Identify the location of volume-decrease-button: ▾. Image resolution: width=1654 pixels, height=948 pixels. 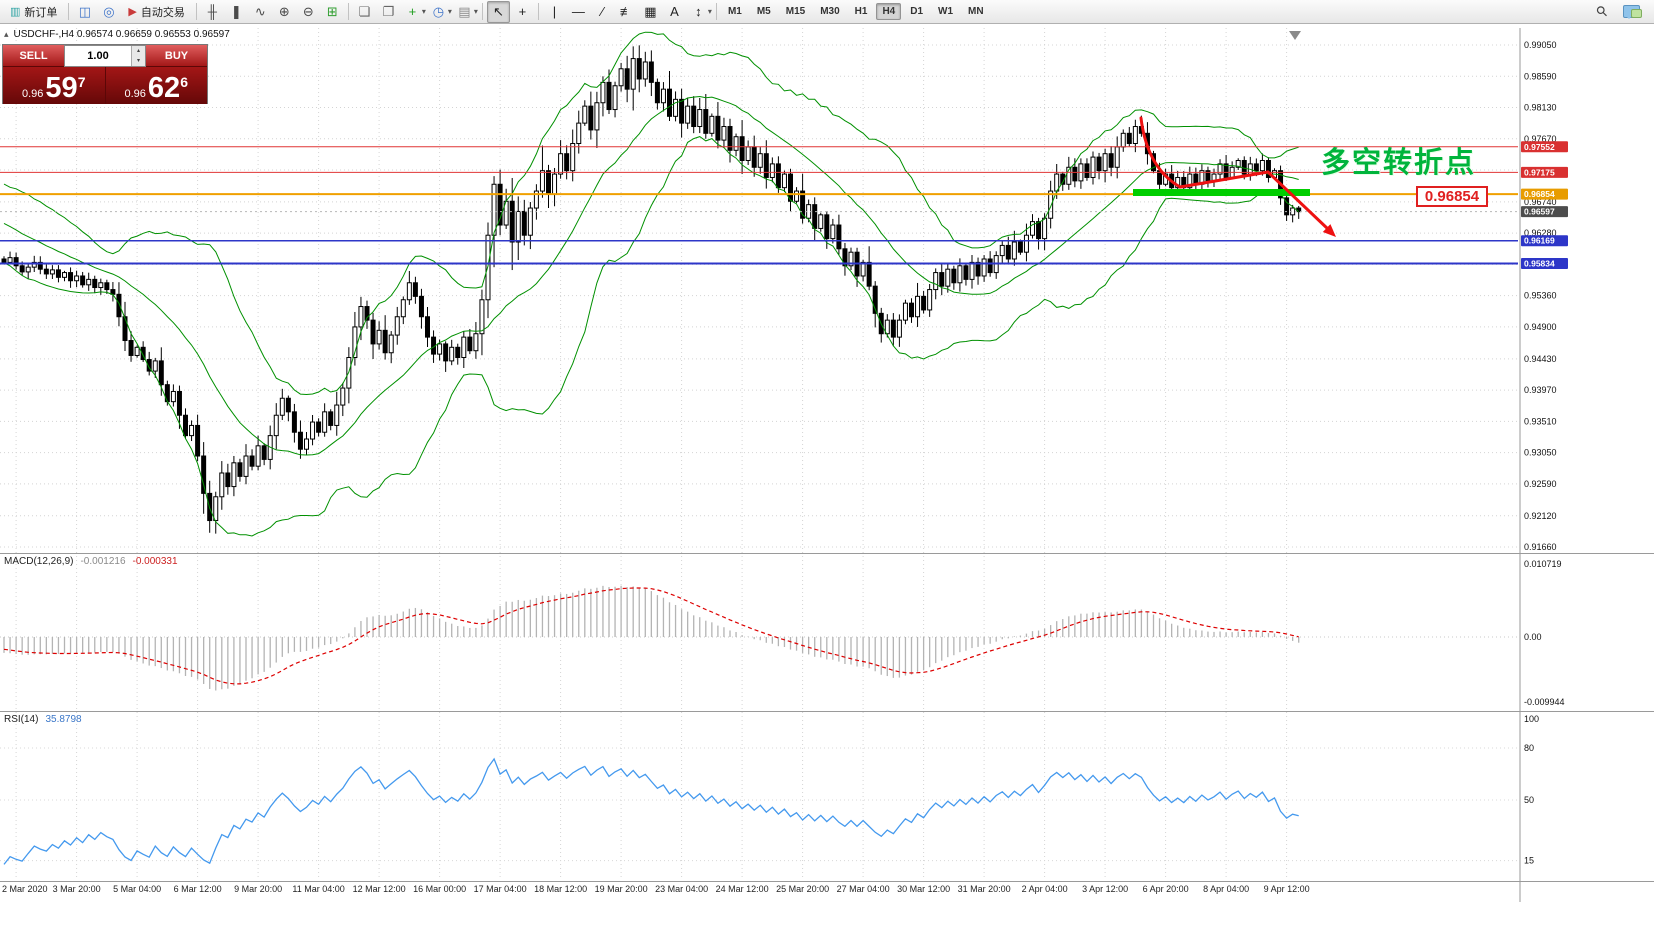
(138, 61).